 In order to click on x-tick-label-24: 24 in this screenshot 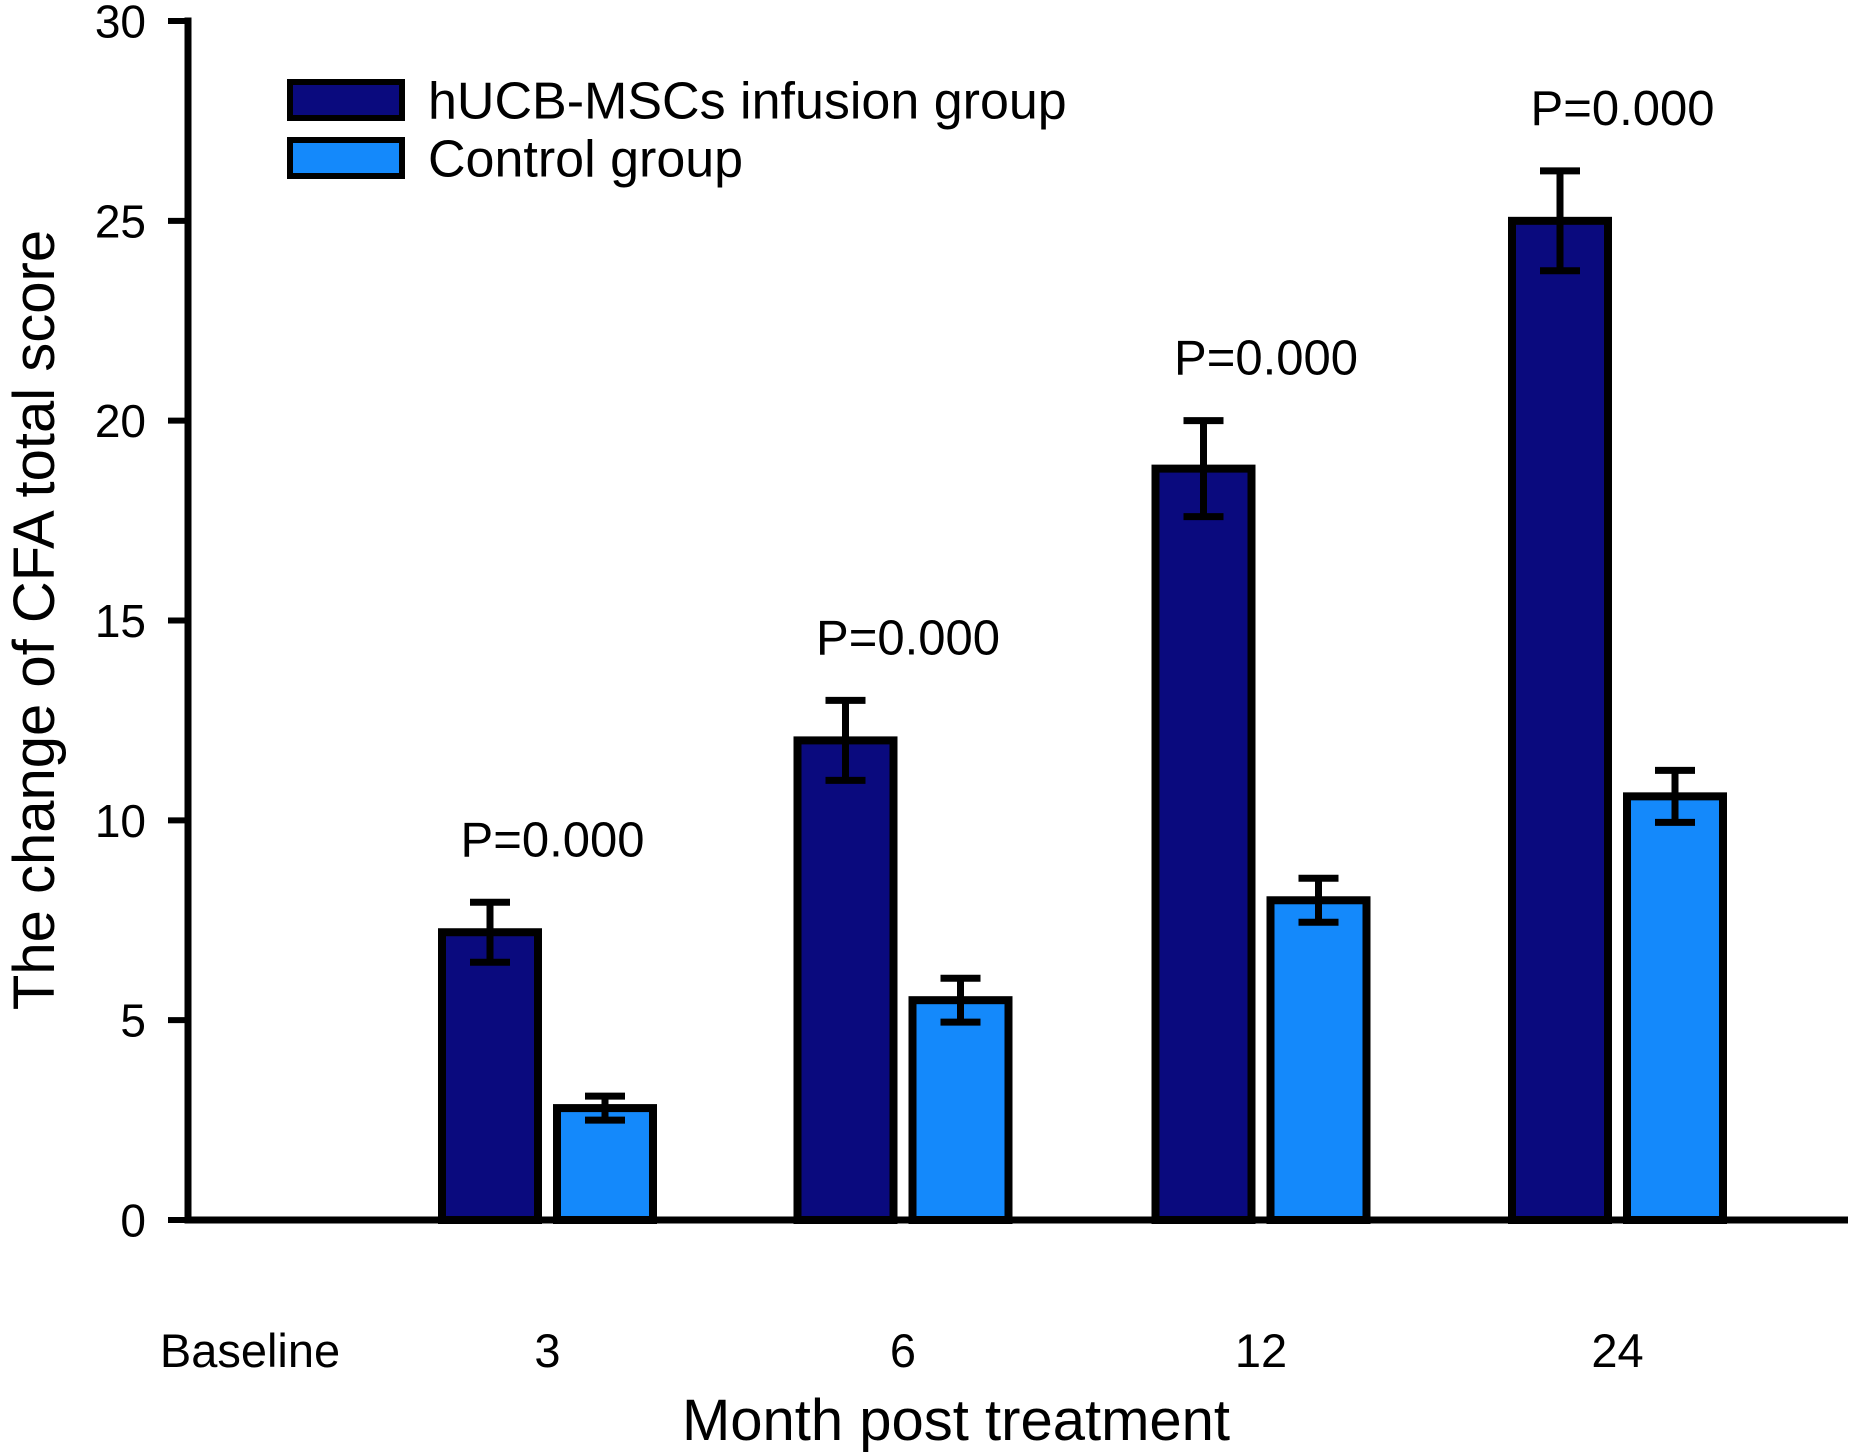, I will do `click(1617, 1350)`.